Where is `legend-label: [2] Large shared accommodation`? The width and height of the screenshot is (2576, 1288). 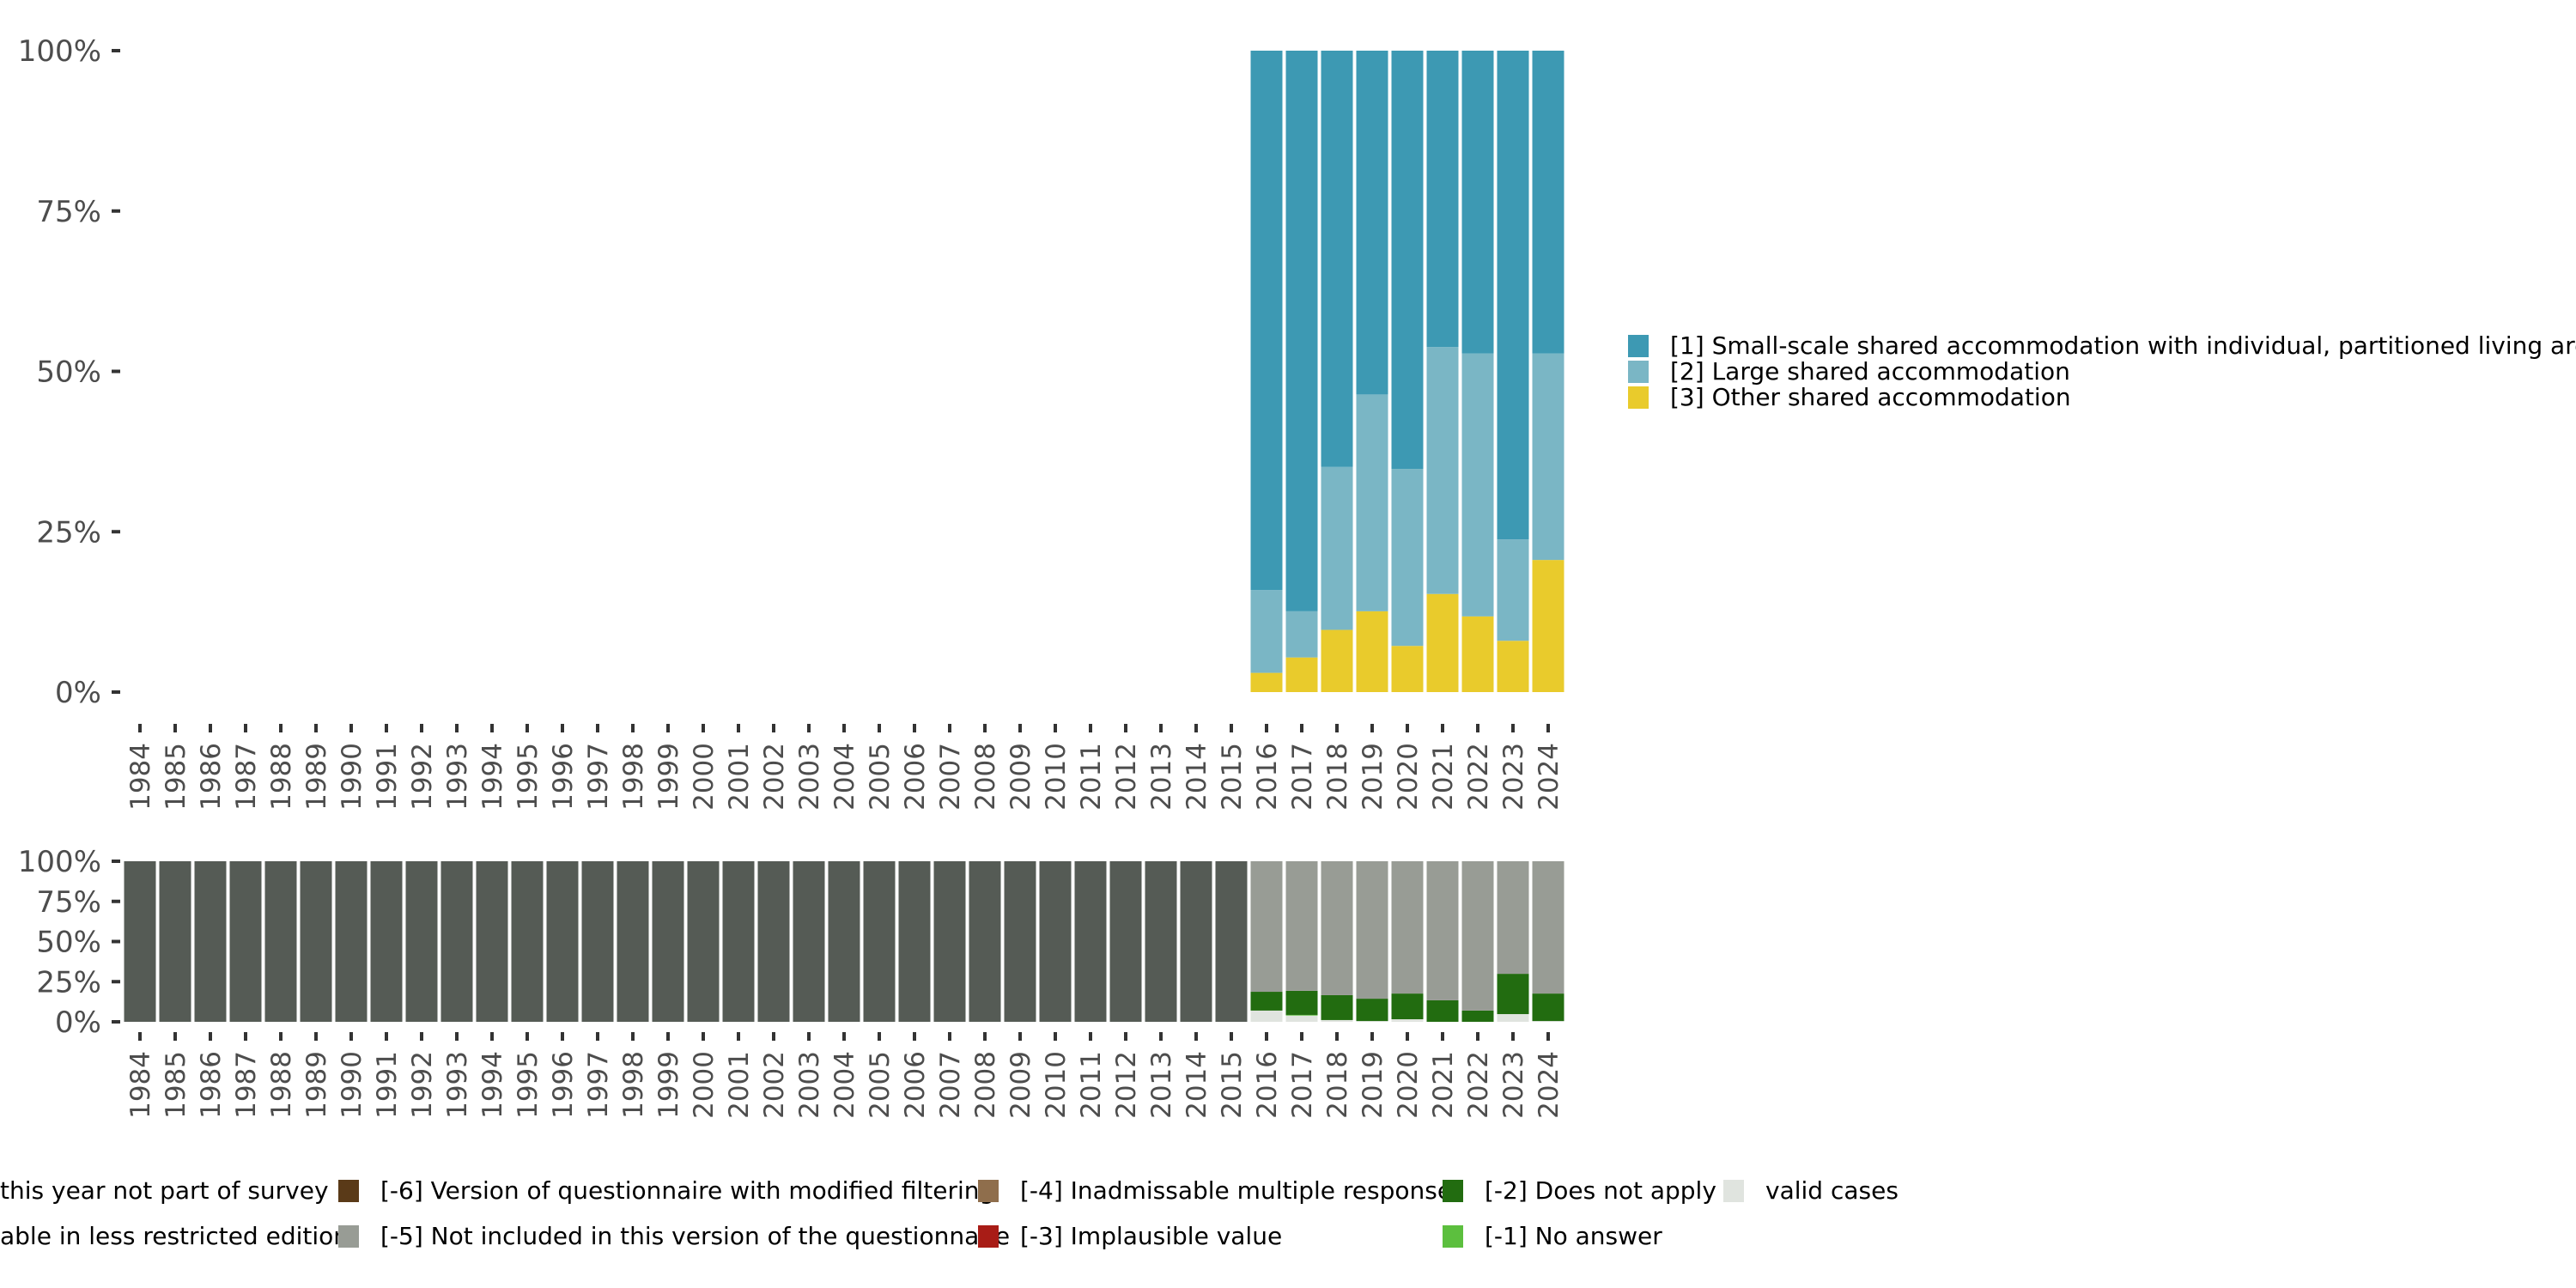 legend-label: [2] Large shared accommodation is located at coordinates (1870, 371).